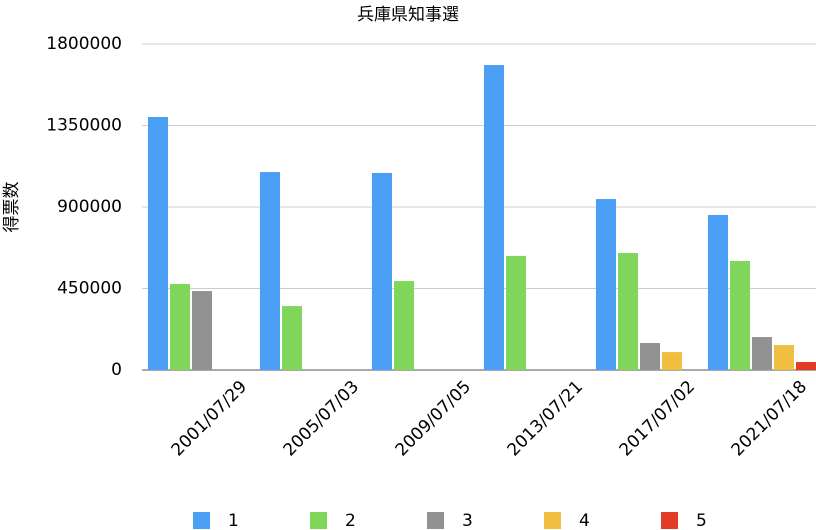 This screenshot has width=816, height=530. Describe the element at coordinates (233, 520) in the screenshot. I see `legend-label: 1` at that location.